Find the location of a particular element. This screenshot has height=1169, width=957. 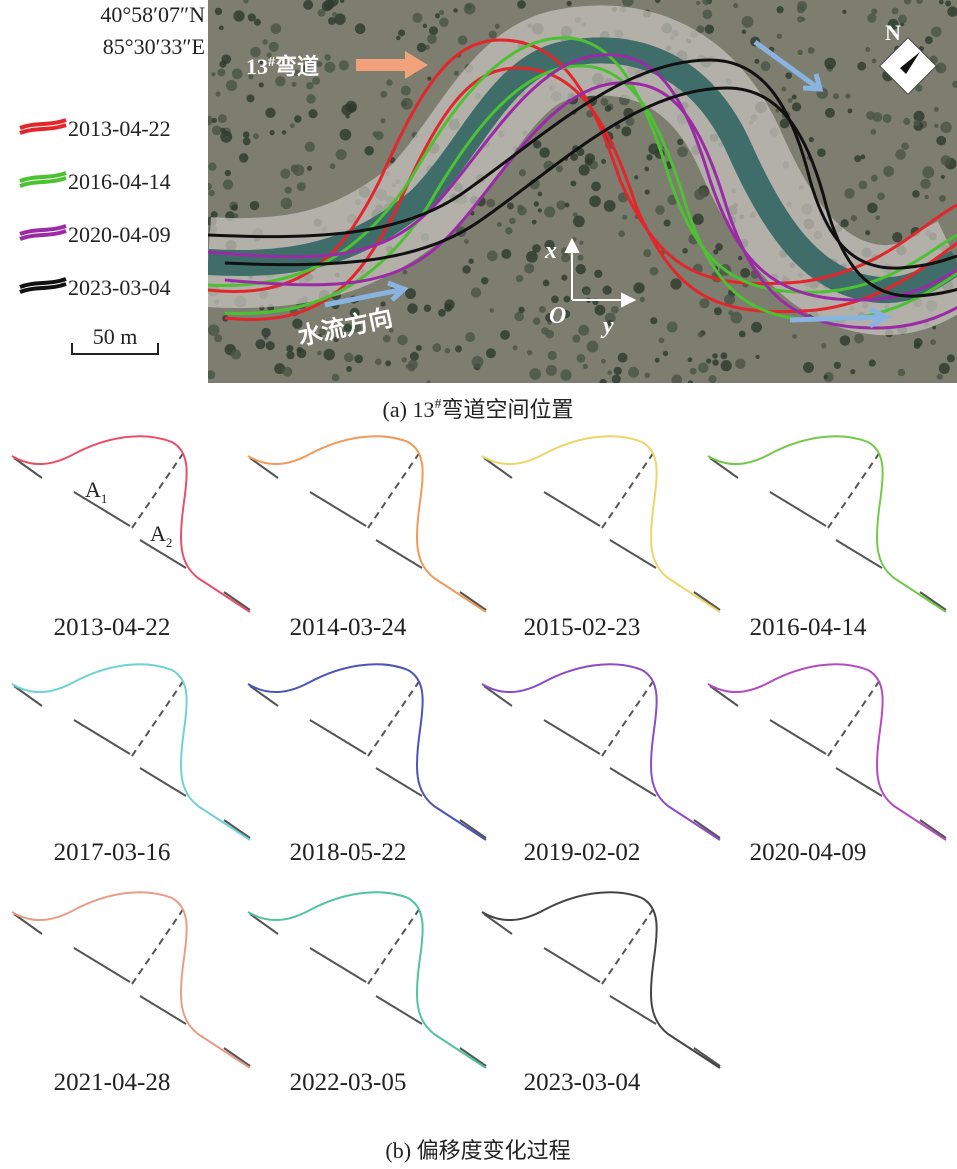

flow-arrow is located at coordinates (366, 294).